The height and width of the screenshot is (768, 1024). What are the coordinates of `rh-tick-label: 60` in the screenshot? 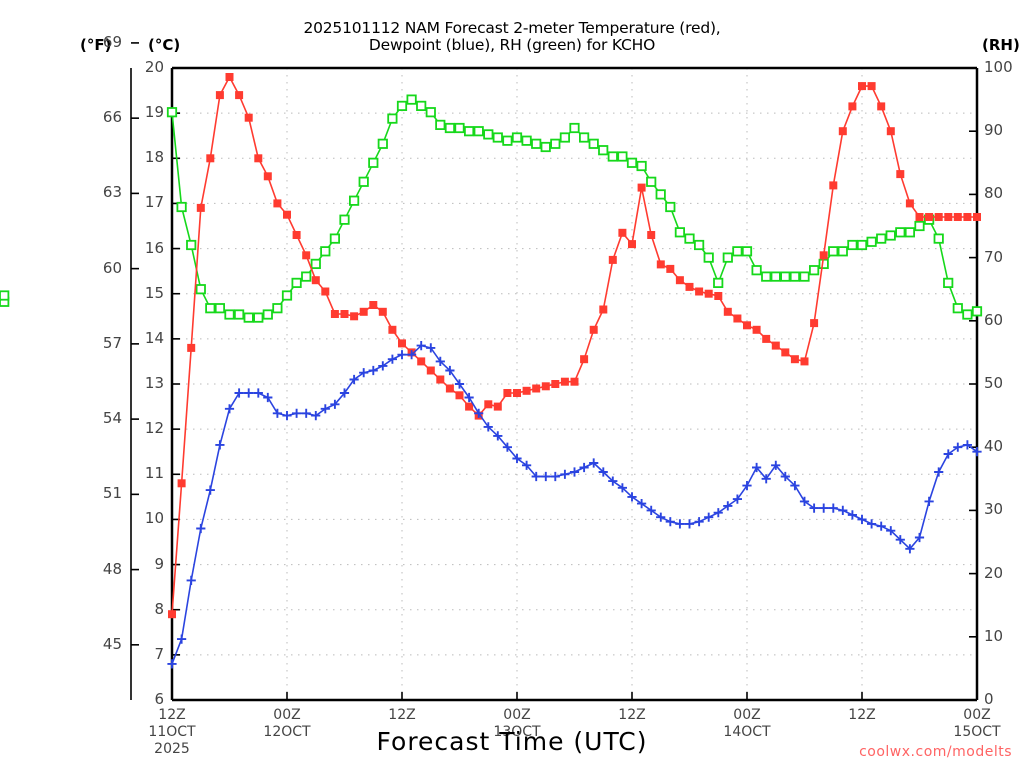 It's located at (994, 319).